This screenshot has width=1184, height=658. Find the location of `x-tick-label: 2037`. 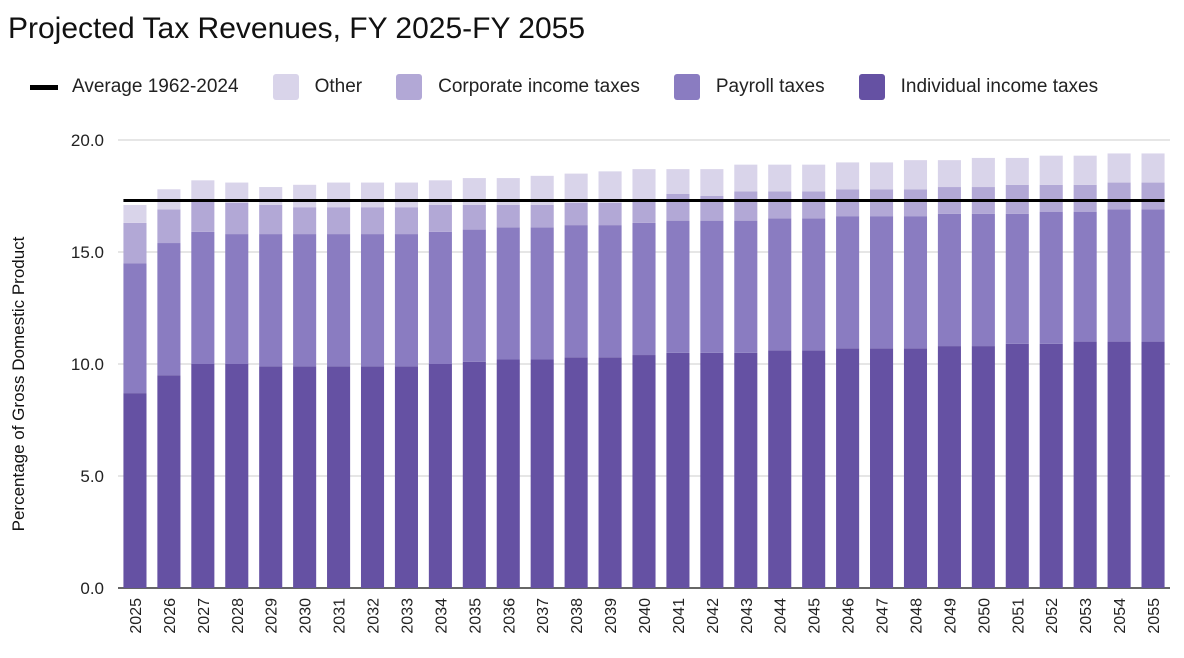

x-tick-label: 2037 is located at coordinates (543, 616).